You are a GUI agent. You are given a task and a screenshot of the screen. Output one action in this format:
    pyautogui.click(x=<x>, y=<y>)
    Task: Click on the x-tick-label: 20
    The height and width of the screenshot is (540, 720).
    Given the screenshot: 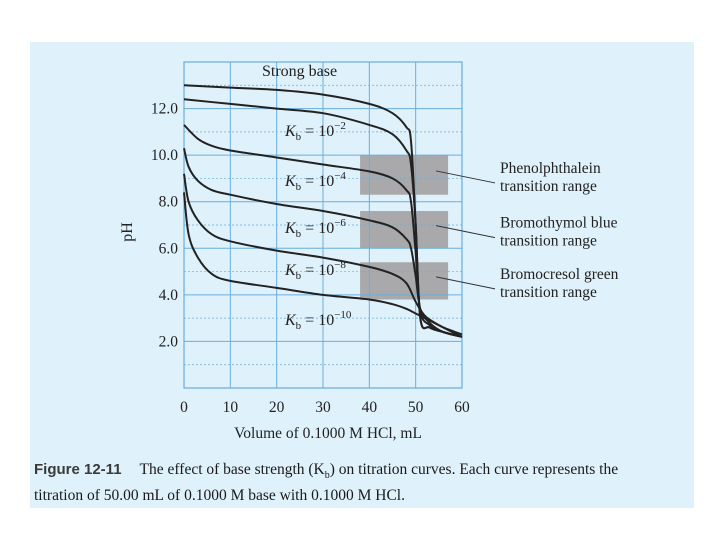 What is the action you would take?
    pyautogui.click(x=277, y=407)
    